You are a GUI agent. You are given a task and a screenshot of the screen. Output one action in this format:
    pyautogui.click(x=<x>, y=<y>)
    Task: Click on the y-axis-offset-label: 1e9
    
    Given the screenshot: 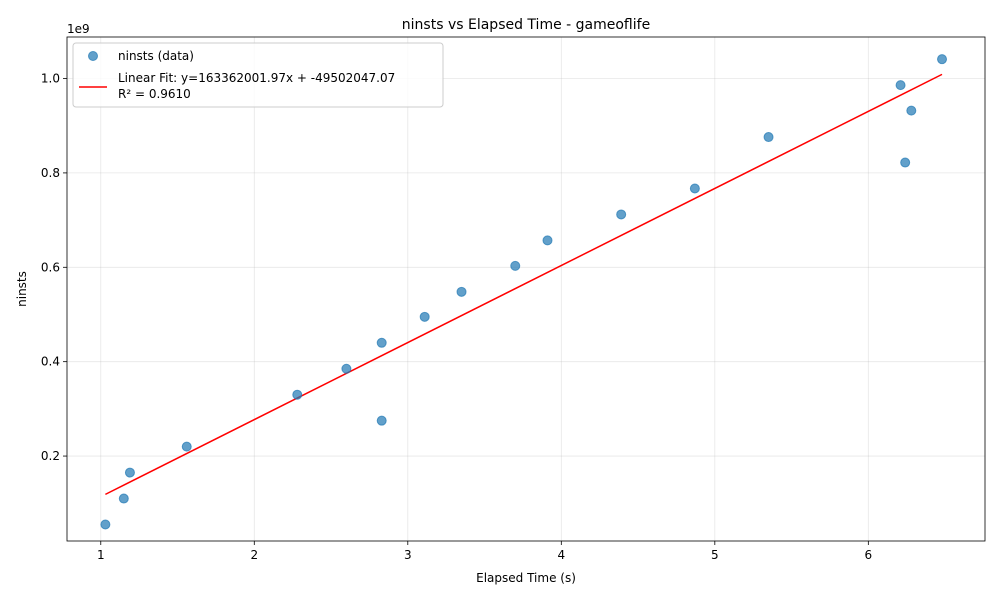 What is the action you would take?
    pyautogui.click(x=78, y=29)
    